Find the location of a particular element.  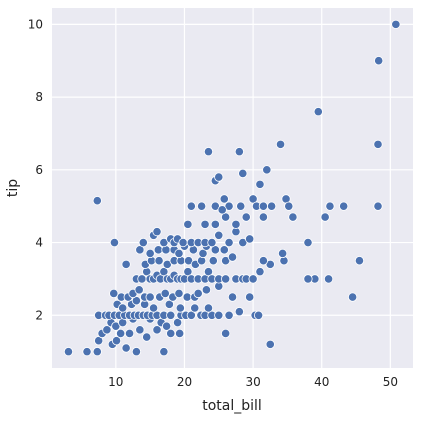

y-tick-label: 4 is located at coordinates (39, 243).